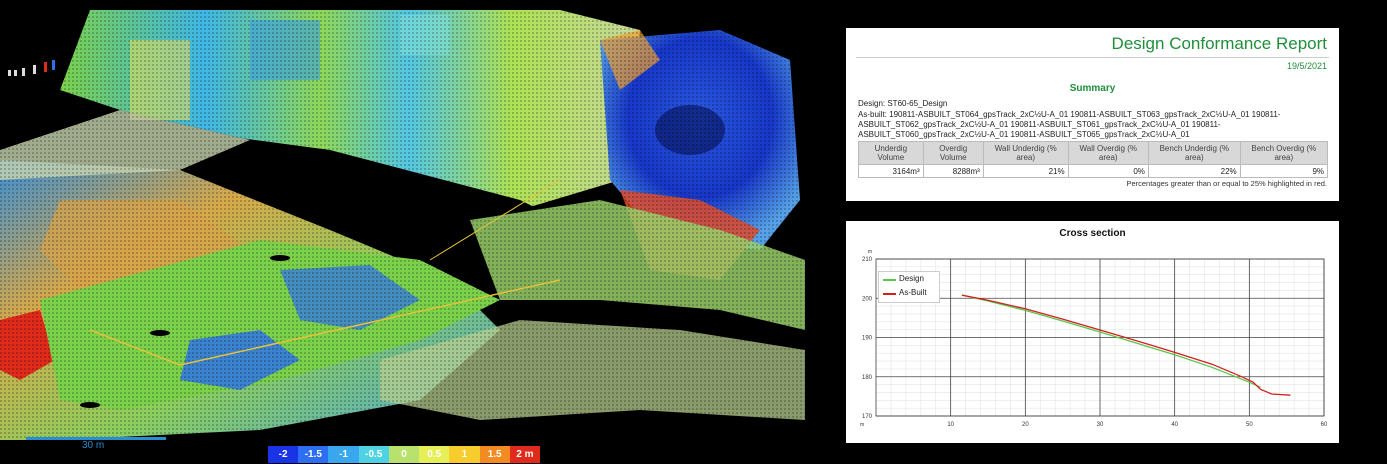 The height and width of the screenshot is (464, 1387). I want to click on legend-step: 0.5, so click(434, 454).